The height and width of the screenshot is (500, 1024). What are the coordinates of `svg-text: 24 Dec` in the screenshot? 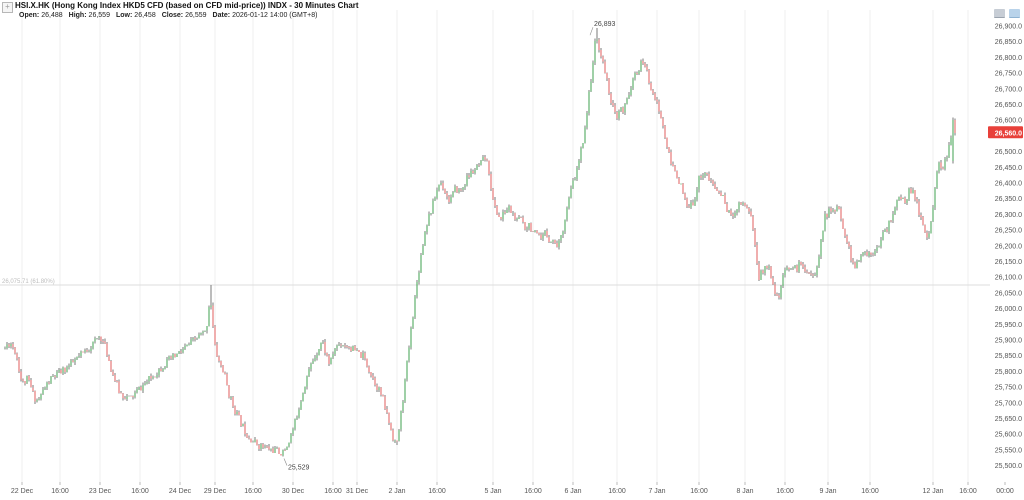 It's located at (180, 491).